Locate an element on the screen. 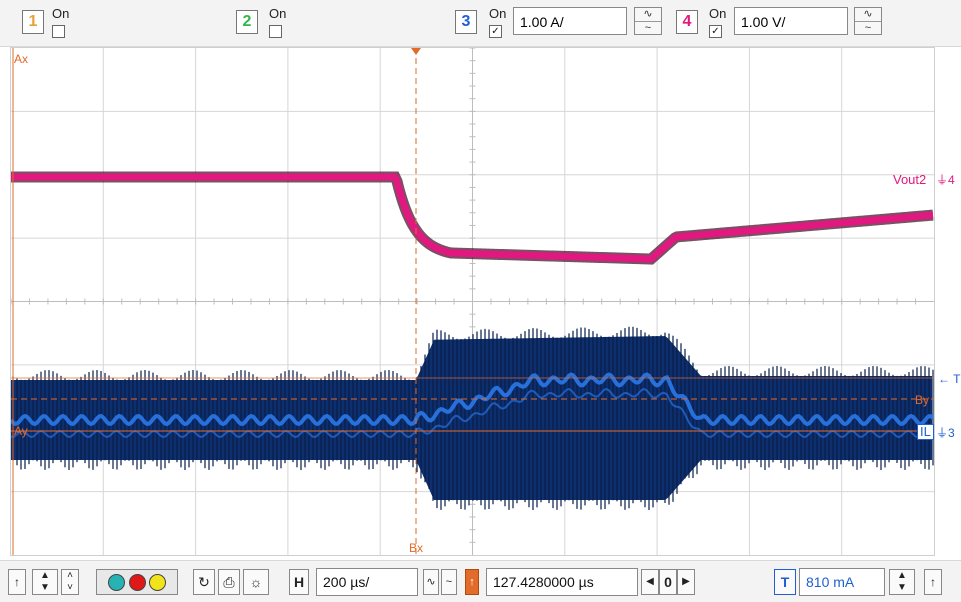 This screenshot has height=602, width=961. color-select-group is located at coordinates (137, 582).